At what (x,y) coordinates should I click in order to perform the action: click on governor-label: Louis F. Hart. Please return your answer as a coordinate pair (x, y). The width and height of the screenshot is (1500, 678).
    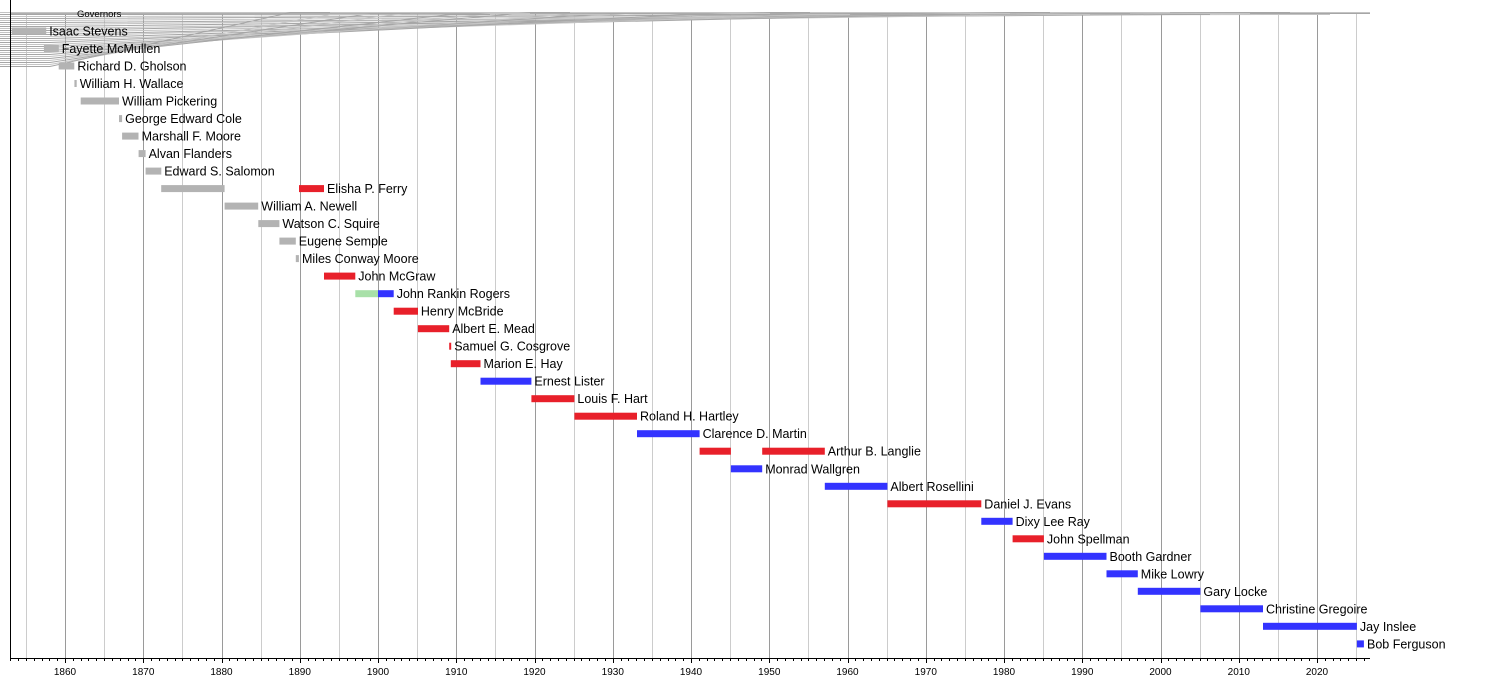
    Looking at the image, I should click on (612, 399).